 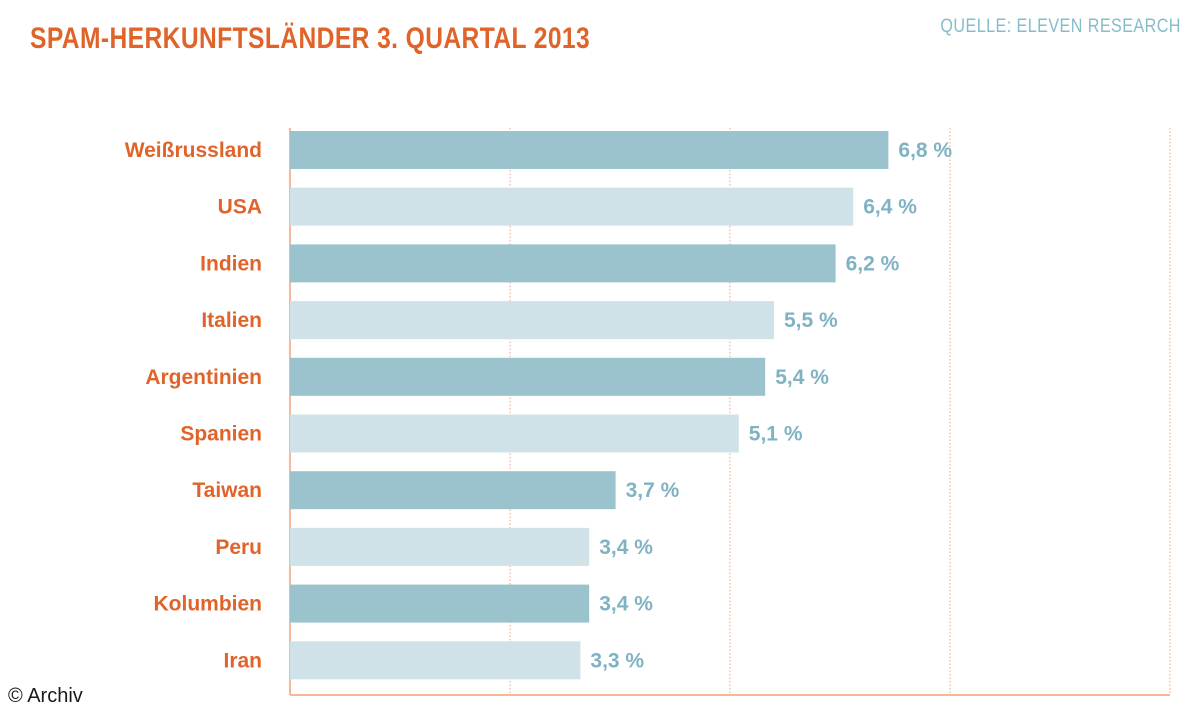 What do you see at coordinates (617, 660) in the screenshot?
I see `value-label-10: 3,3 %` at bounding box center [617, 660].